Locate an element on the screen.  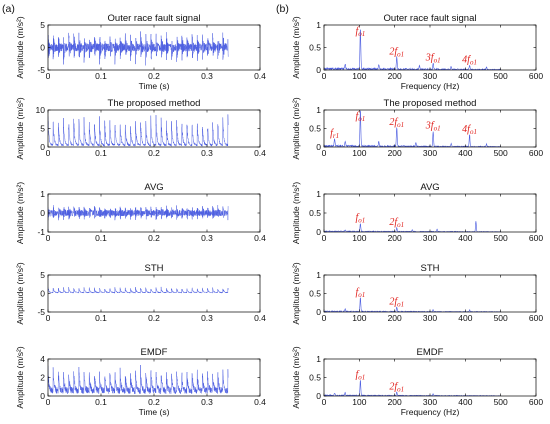
subplot-title: The proposed method is located at coordinates (430, 103).